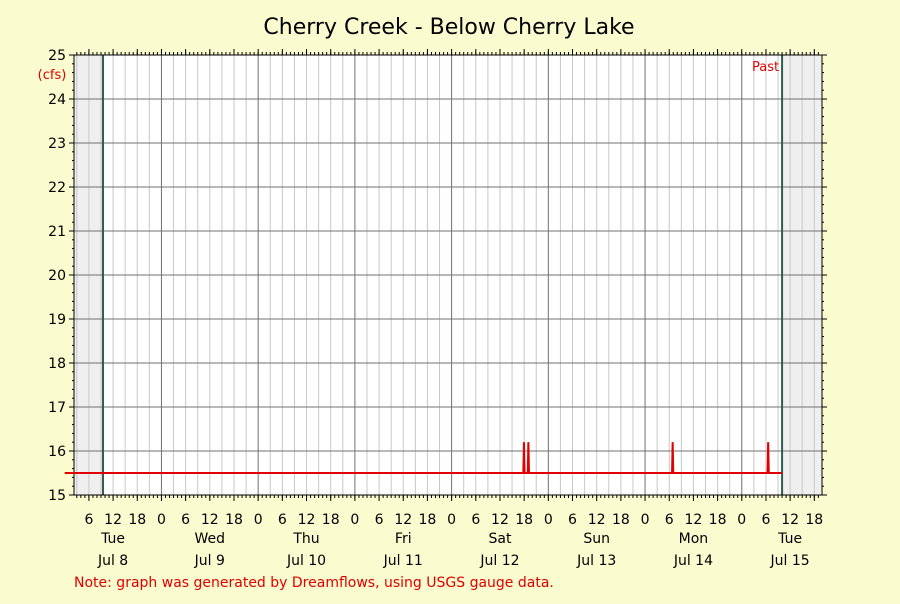 The height and width of the screenshot is (604, 900). What do you see at coordinates (765, 67) in the screenshot?
I see `past-label: Past` at bounding box center [765, 67].